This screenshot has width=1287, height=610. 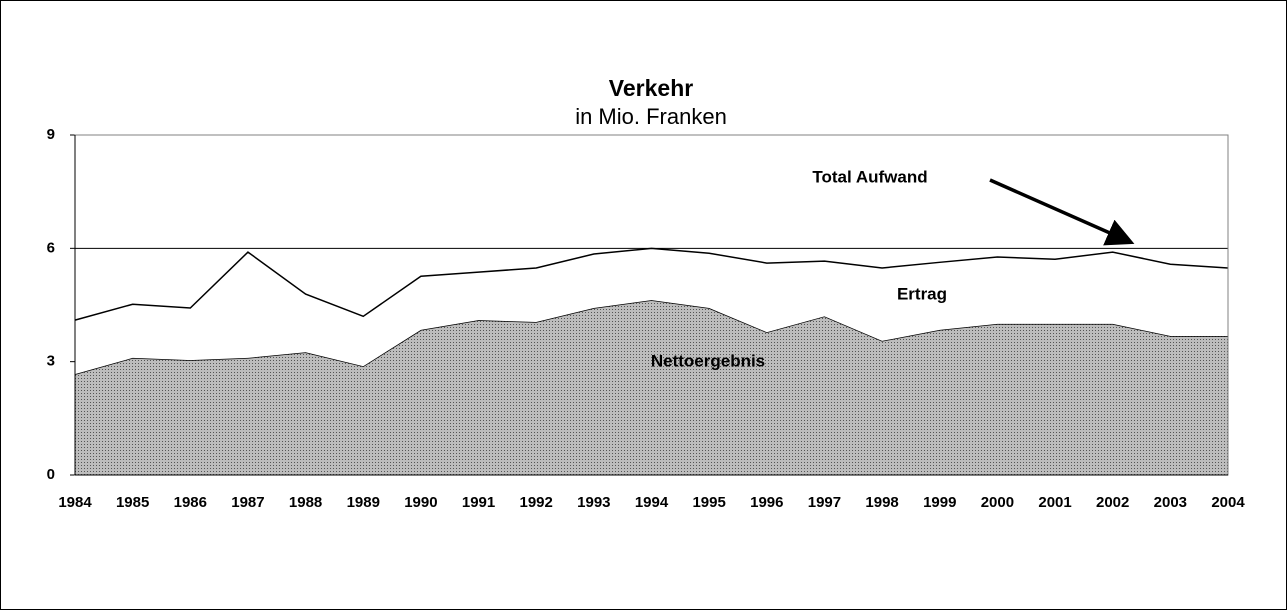 What do you see at coordinates (1062, 212) in the screenshot?
I see `annotation-arrow` at bounding box center [1062, 212].